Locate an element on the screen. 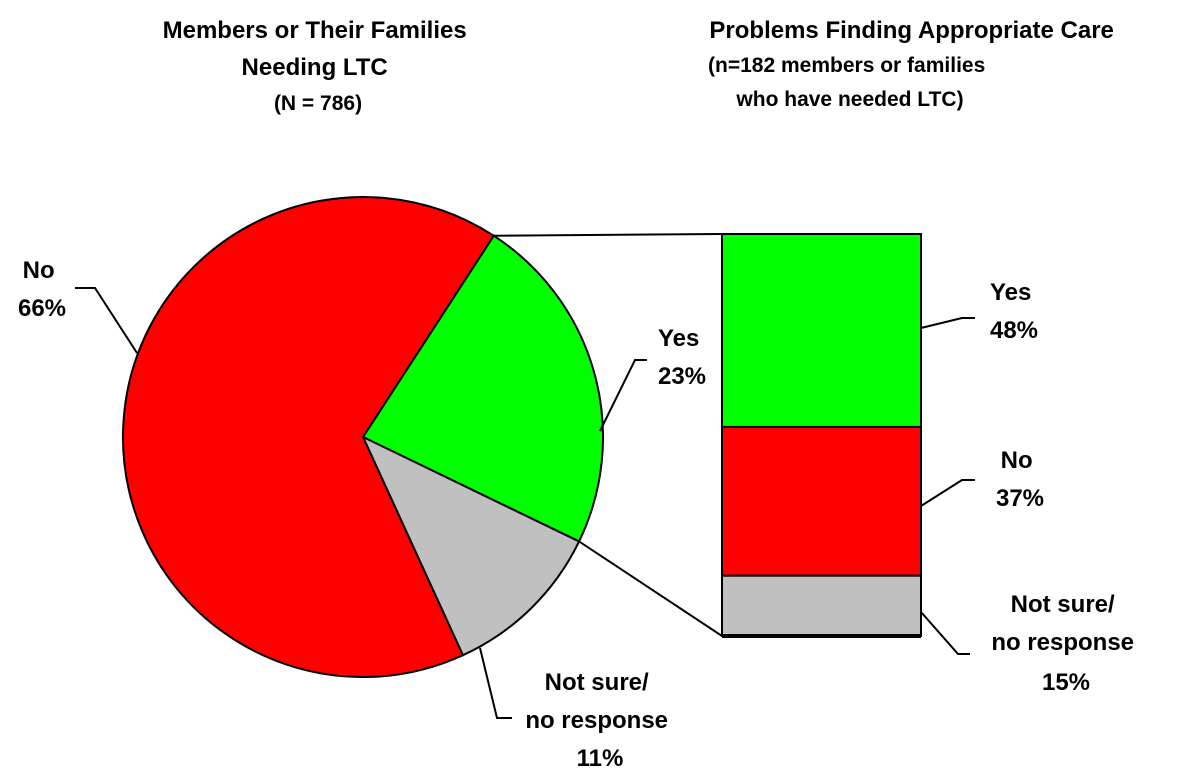 The height and width of the screenshot is (770, 1194). leader-line-bar-yes is located at coordinates (947, 323).